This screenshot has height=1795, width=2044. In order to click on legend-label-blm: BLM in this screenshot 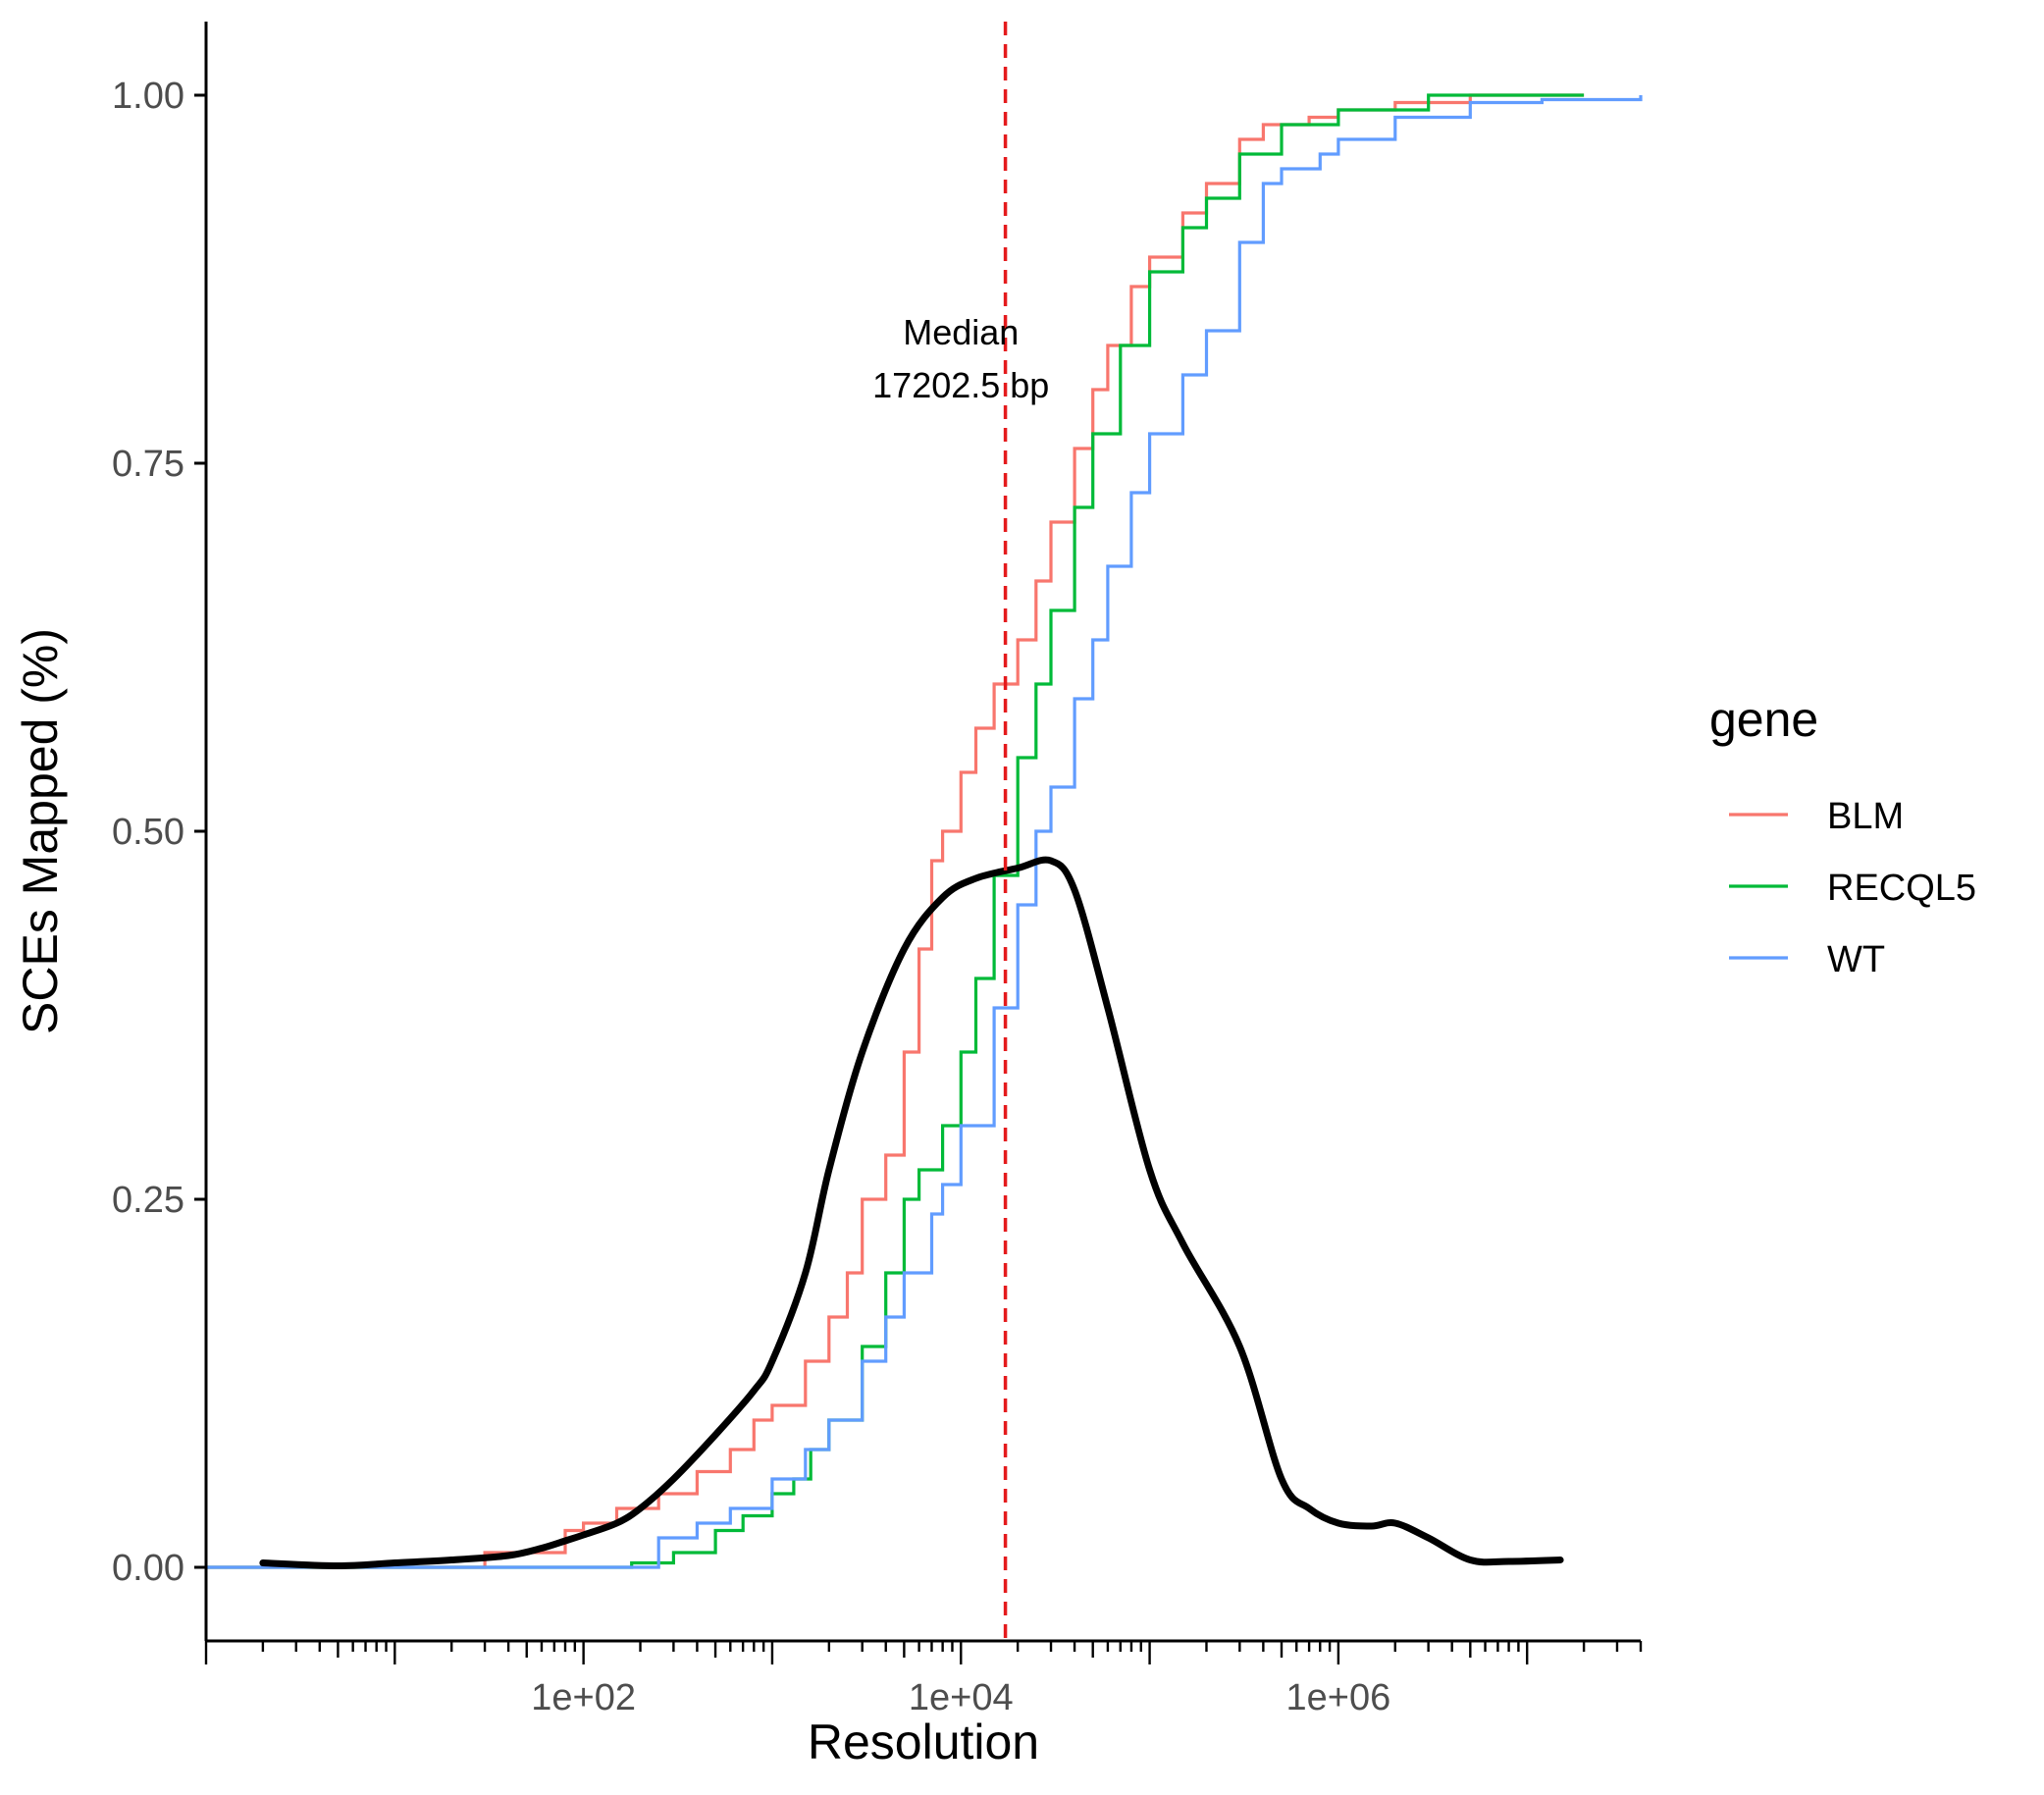, I will do `click(1865, 816)`.